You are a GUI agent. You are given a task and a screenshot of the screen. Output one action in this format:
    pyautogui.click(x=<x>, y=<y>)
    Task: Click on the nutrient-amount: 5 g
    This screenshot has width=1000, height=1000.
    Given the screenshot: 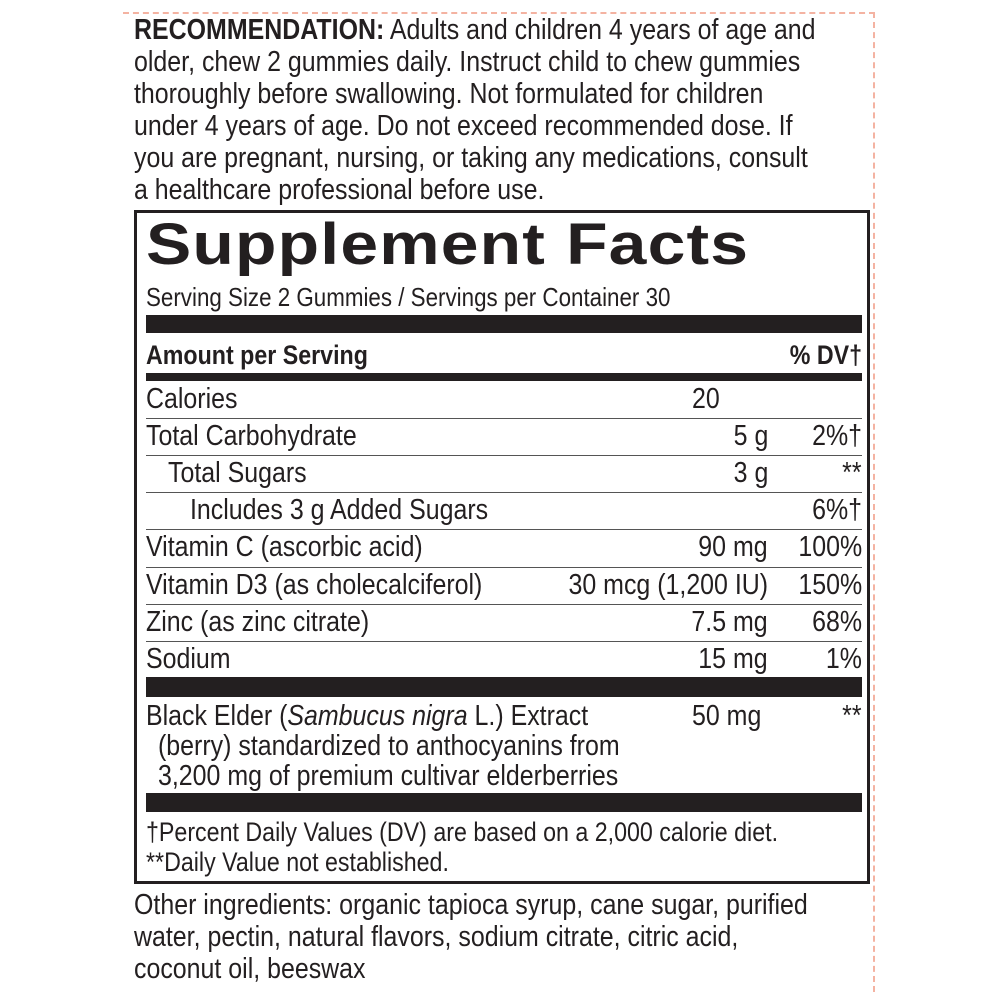 What is the action you would take?
    pyautogui.click(x=750, y=436)
    